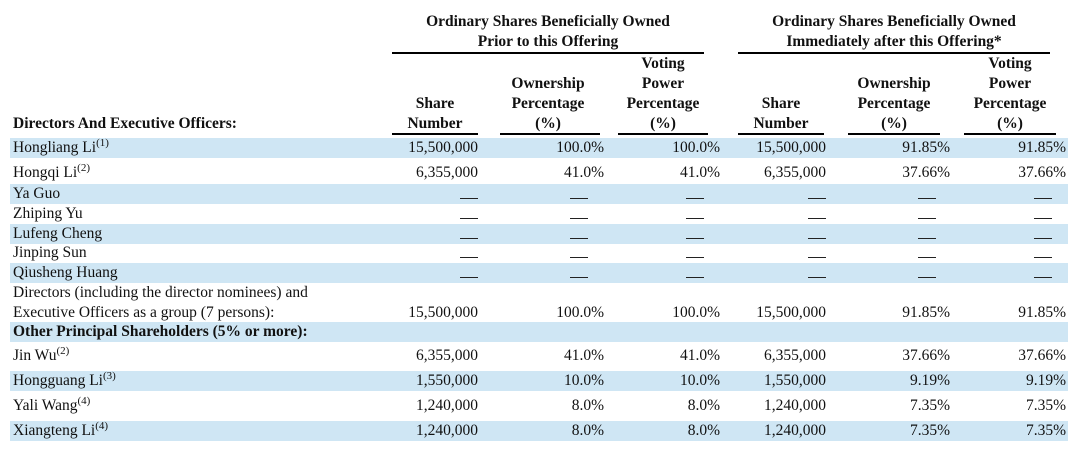 The width and height of the screenshot is (1080, 458). Describe the element at coordinates (894, 41) in the screenshot. I see `group-header-line: Immediately after this Offering*` at that location.